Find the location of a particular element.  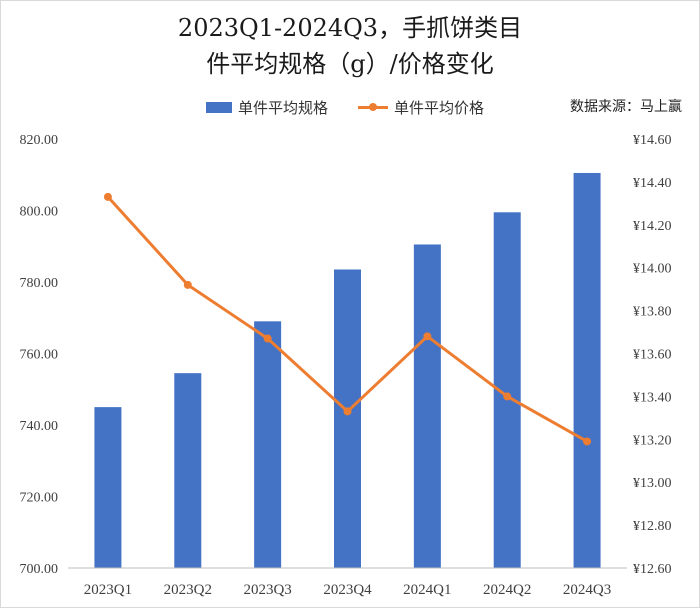

bar-2023Q1 is located at coordinates (108, 487).